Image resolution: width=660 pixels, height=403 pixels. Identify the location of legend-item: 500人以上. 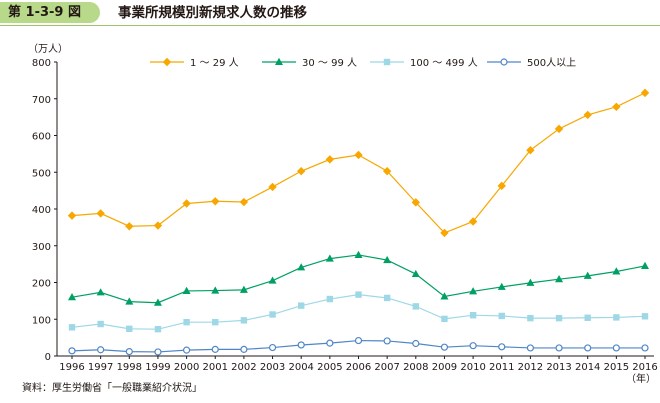
(531, 63).